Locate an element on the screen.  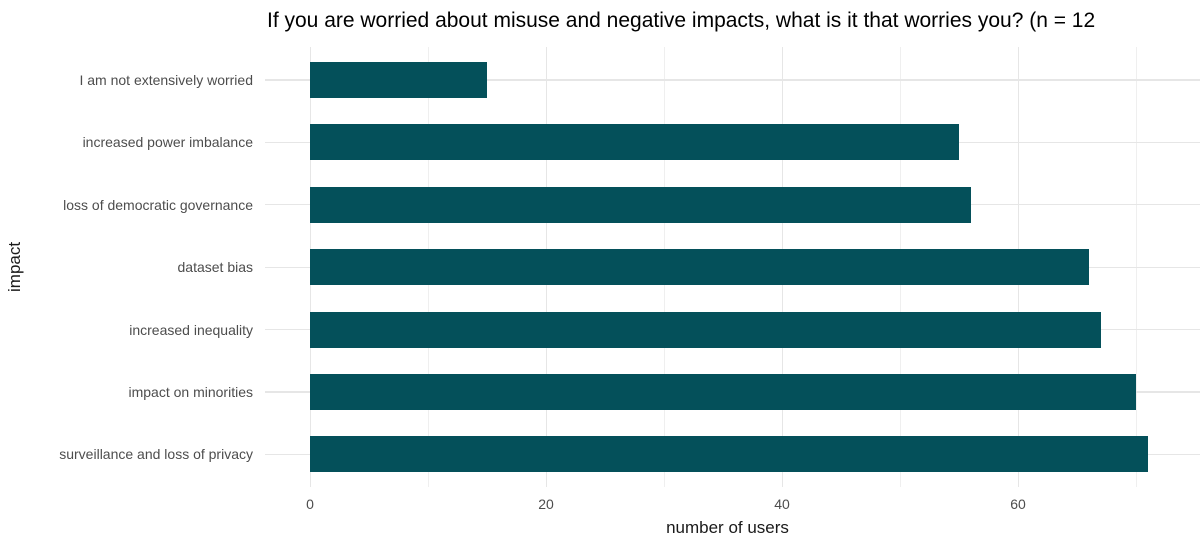
gridline-horizontal-major is located at coordinates (732, 80).